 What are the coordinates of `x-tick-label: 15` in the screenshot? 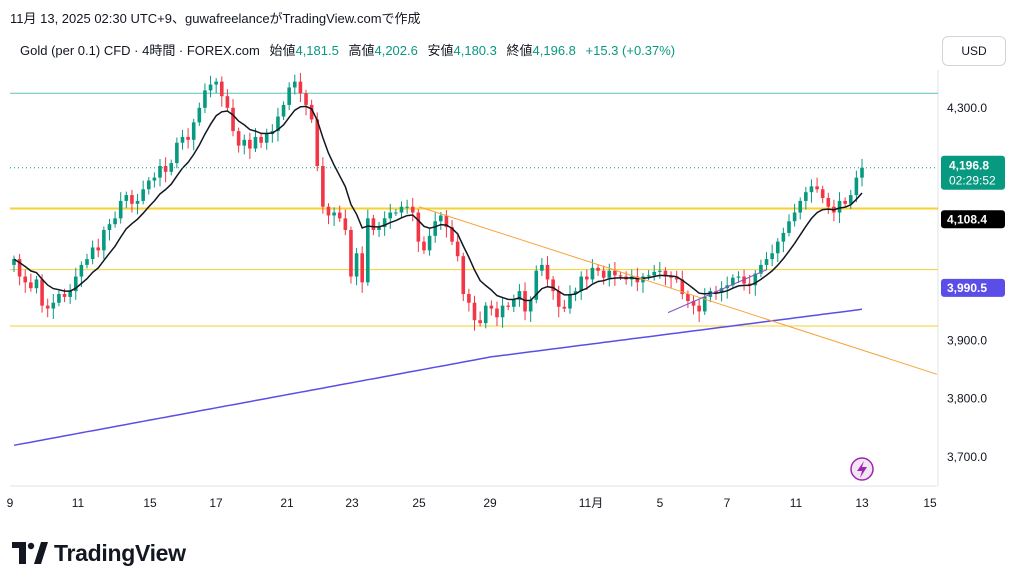 It's located at (150, 503).